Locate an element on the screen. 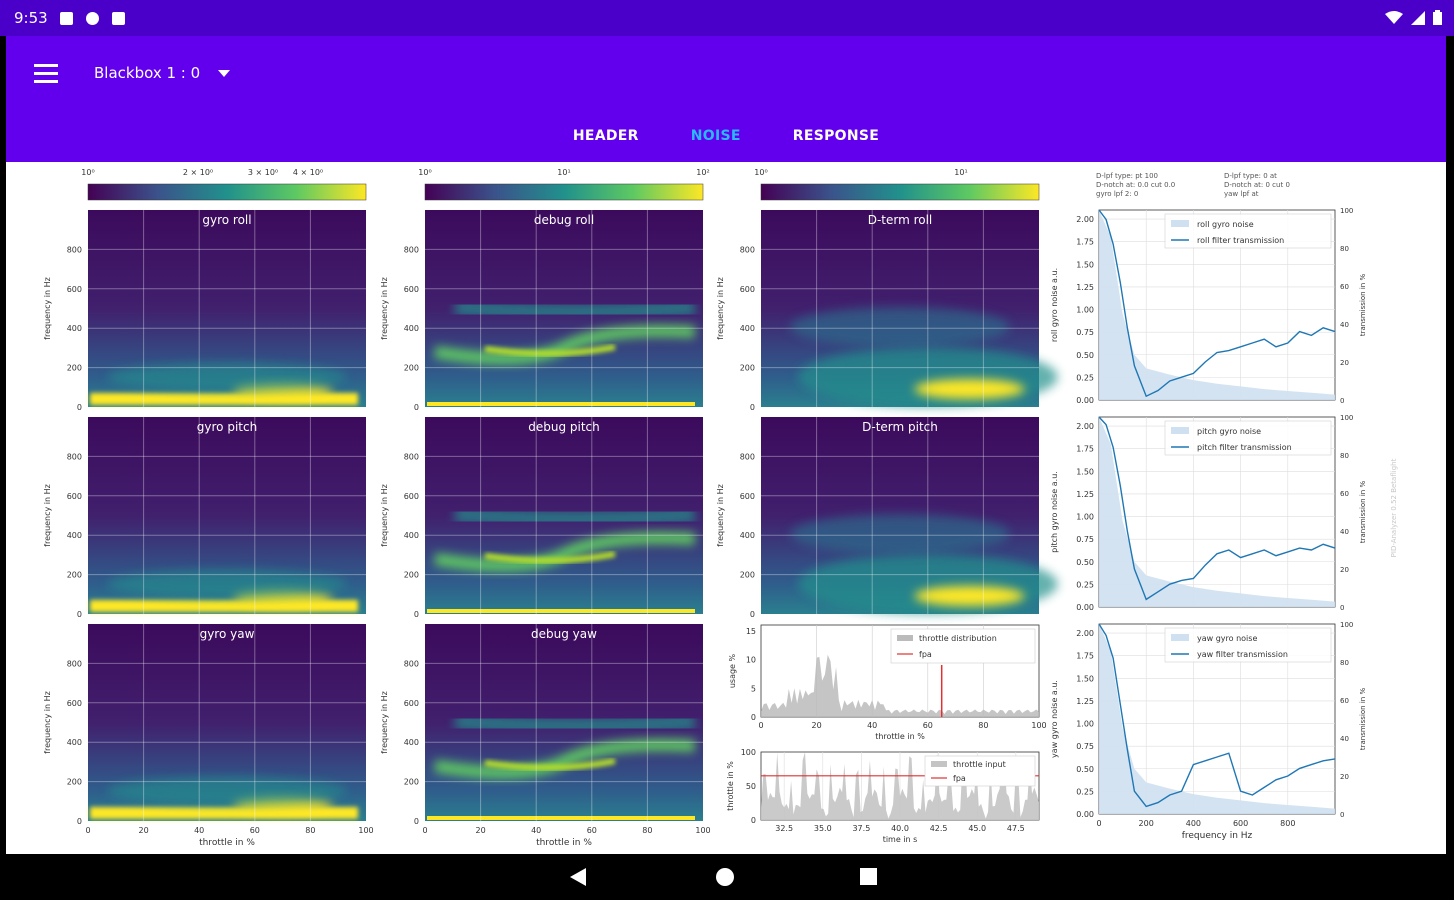 The width and height of the screenshot is (1454, 900). home-icon is located at coordinates (725, 877).